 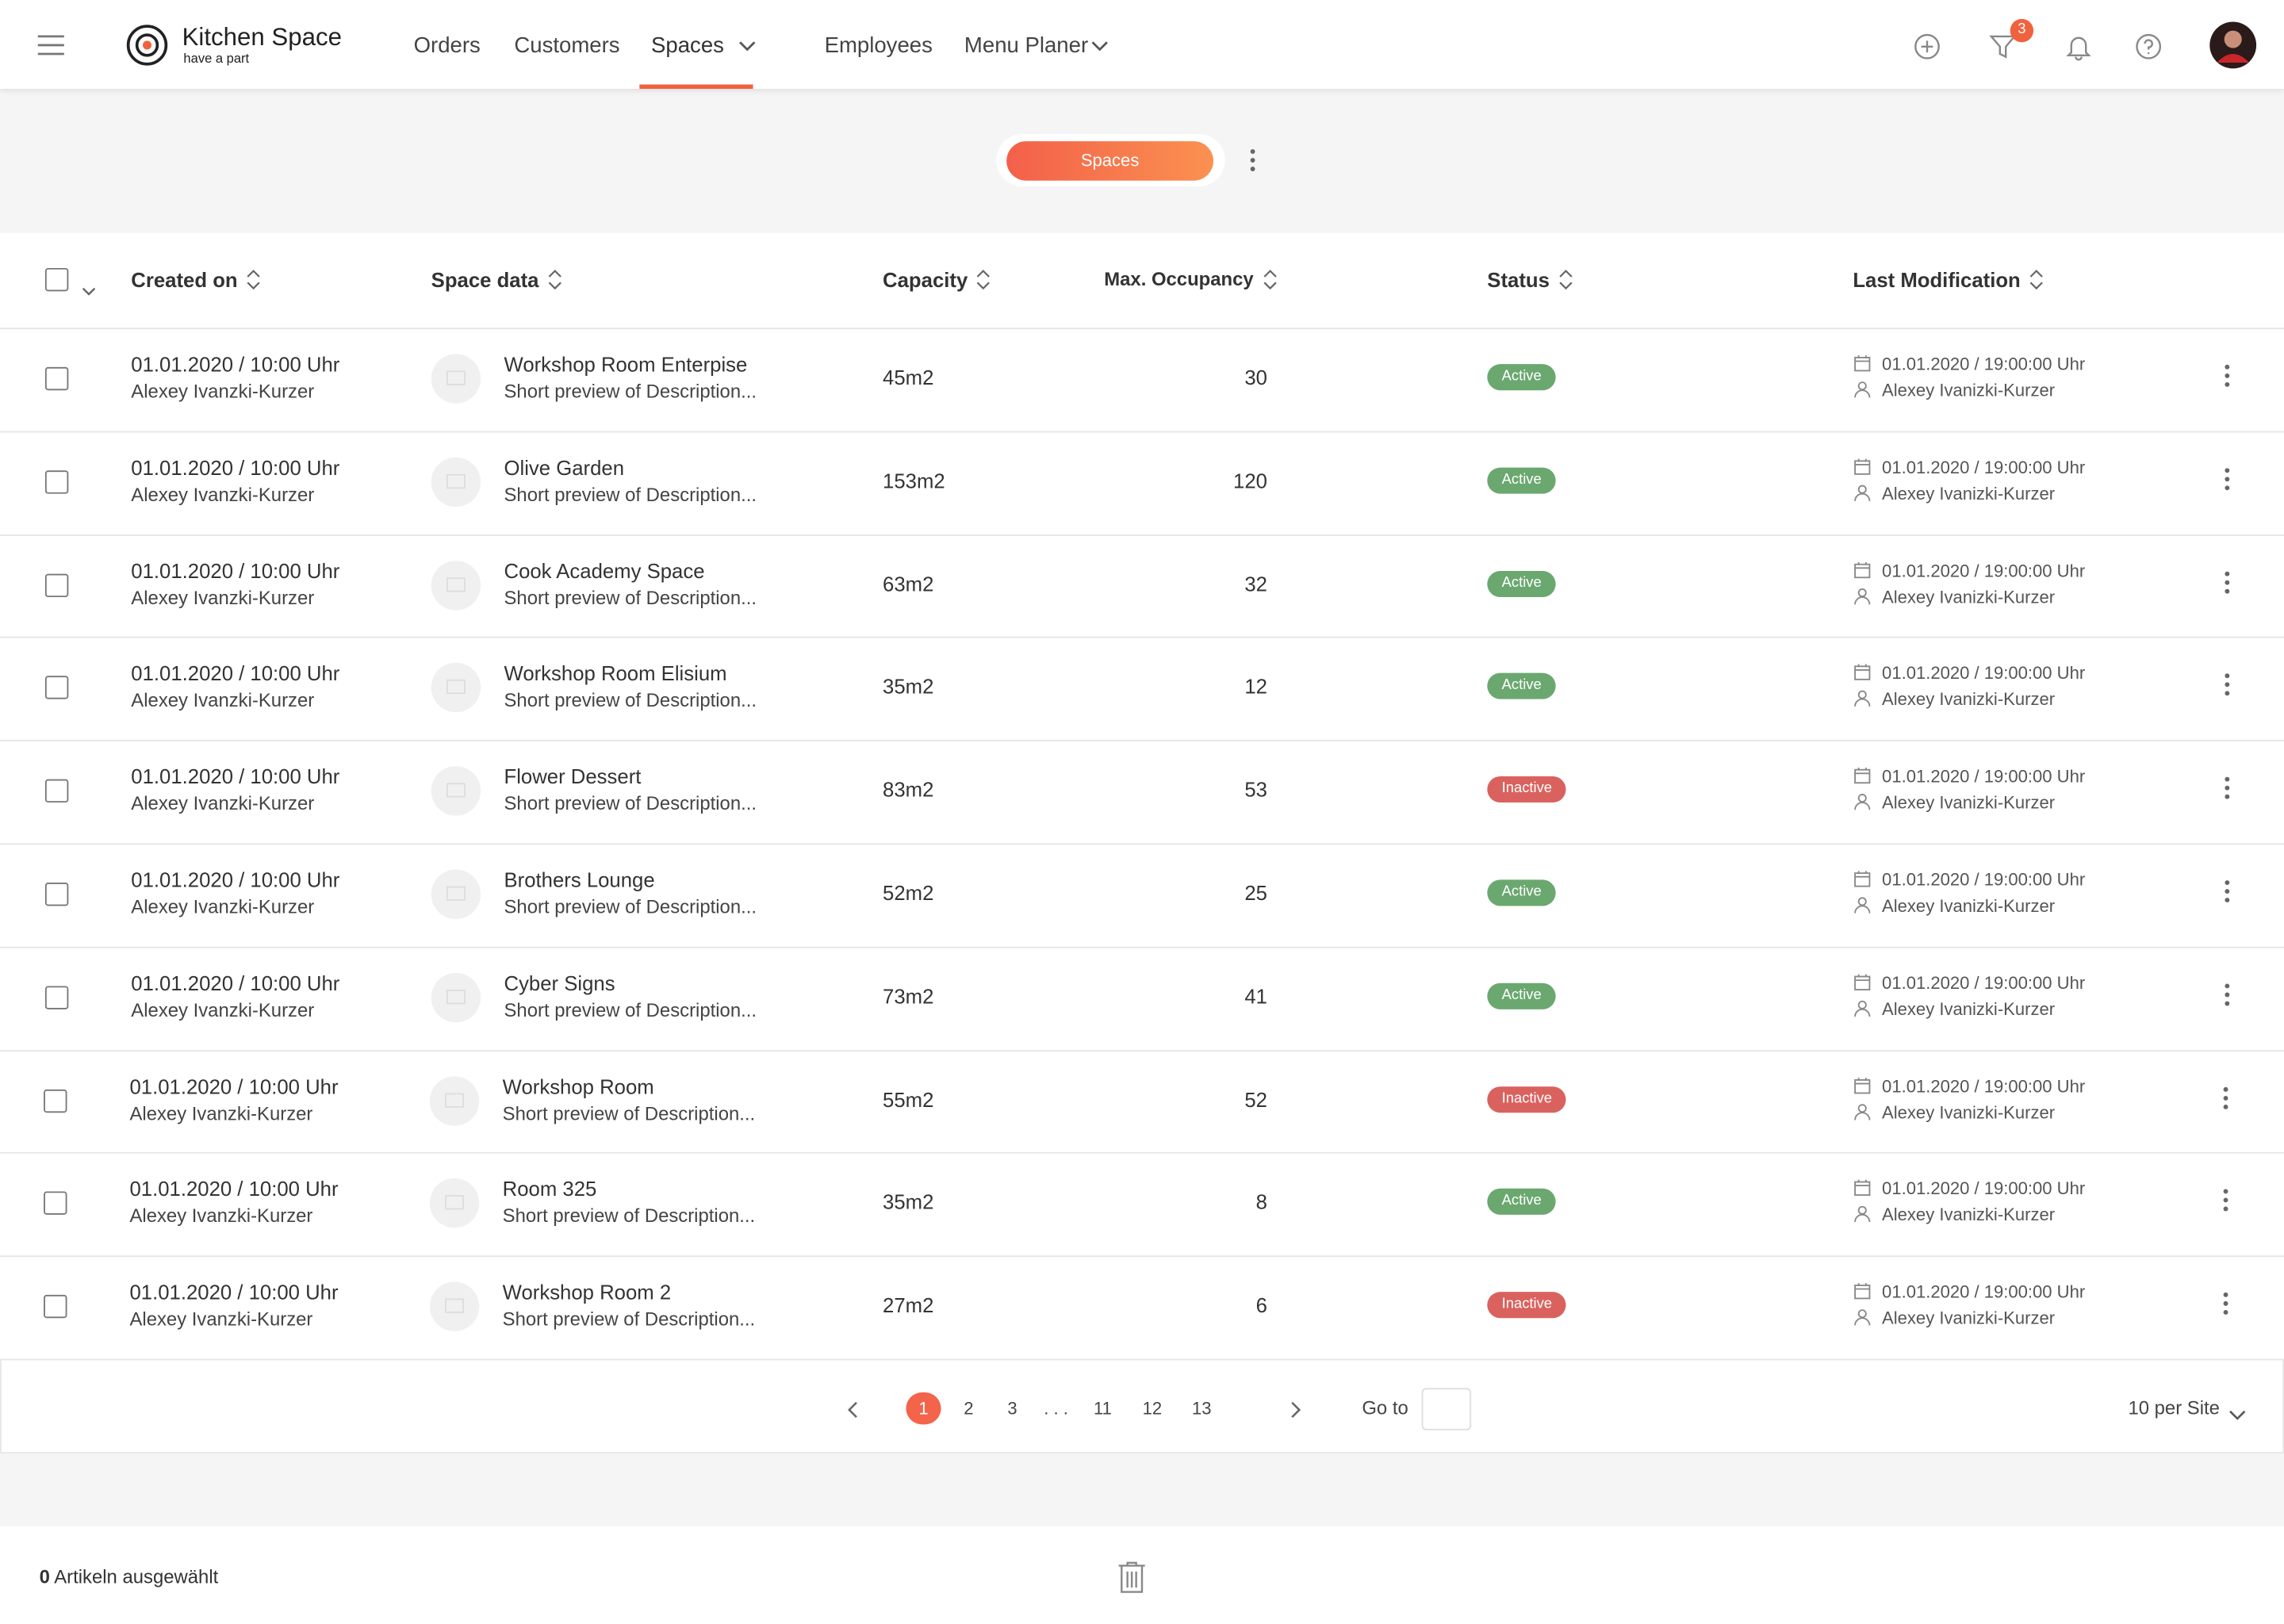 What do you see at coordinates (969, 1408) in the screenshot?
I see `page-button: 2` at bounding box center [969, 1408].